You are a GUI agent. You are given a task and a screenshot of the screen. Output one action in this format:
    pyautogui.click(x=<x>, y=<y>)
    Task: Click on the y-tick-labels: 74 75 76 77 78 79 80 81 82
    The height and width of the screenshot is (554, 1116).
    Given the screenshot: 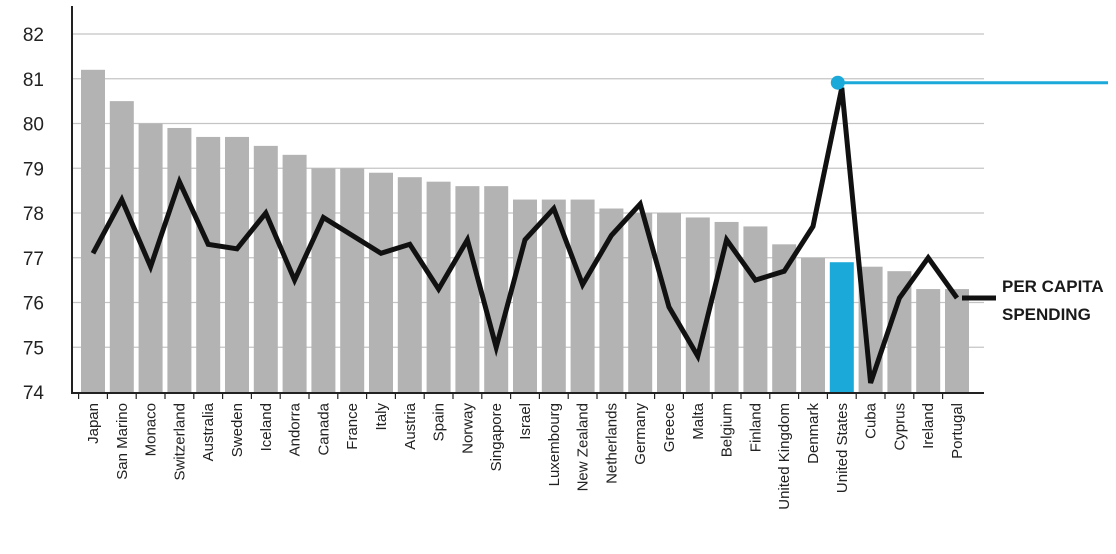 What is the action you would take?
    pyautogui.click(x=34, y=214)
    